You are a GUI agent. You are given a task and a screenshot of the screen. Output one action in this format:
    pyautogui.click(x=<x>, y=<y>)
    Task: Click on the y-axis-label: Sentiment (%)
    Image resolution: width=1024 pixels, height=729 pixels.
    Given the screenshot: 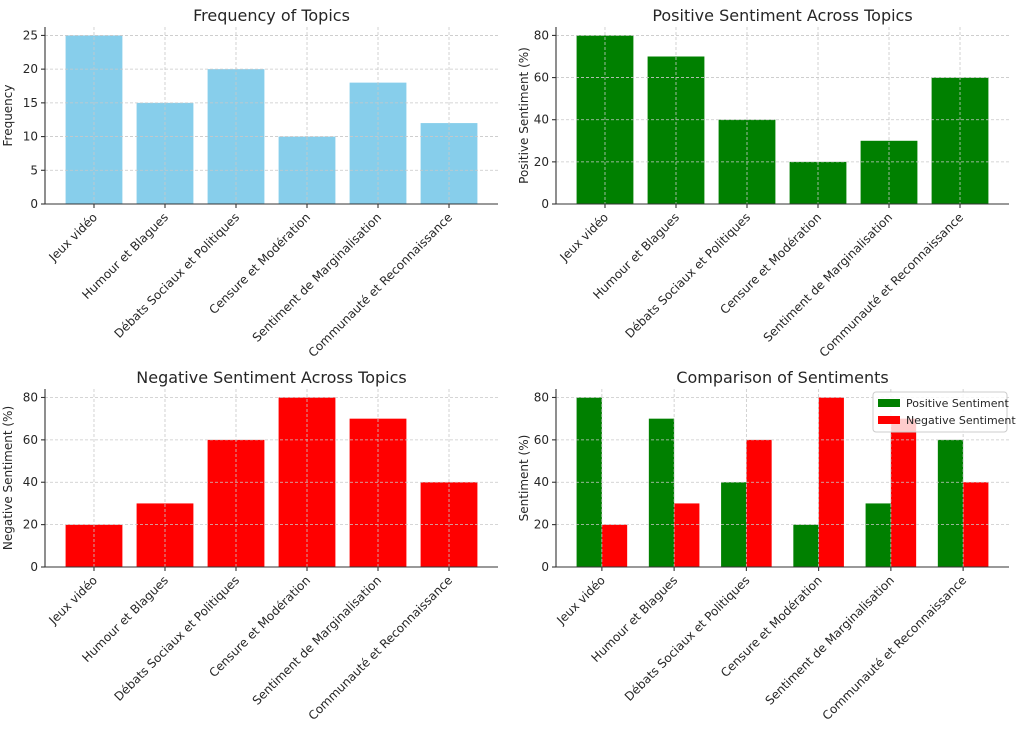 What is the action you would take?
    pyautogui.click(x=524, y=478)
    